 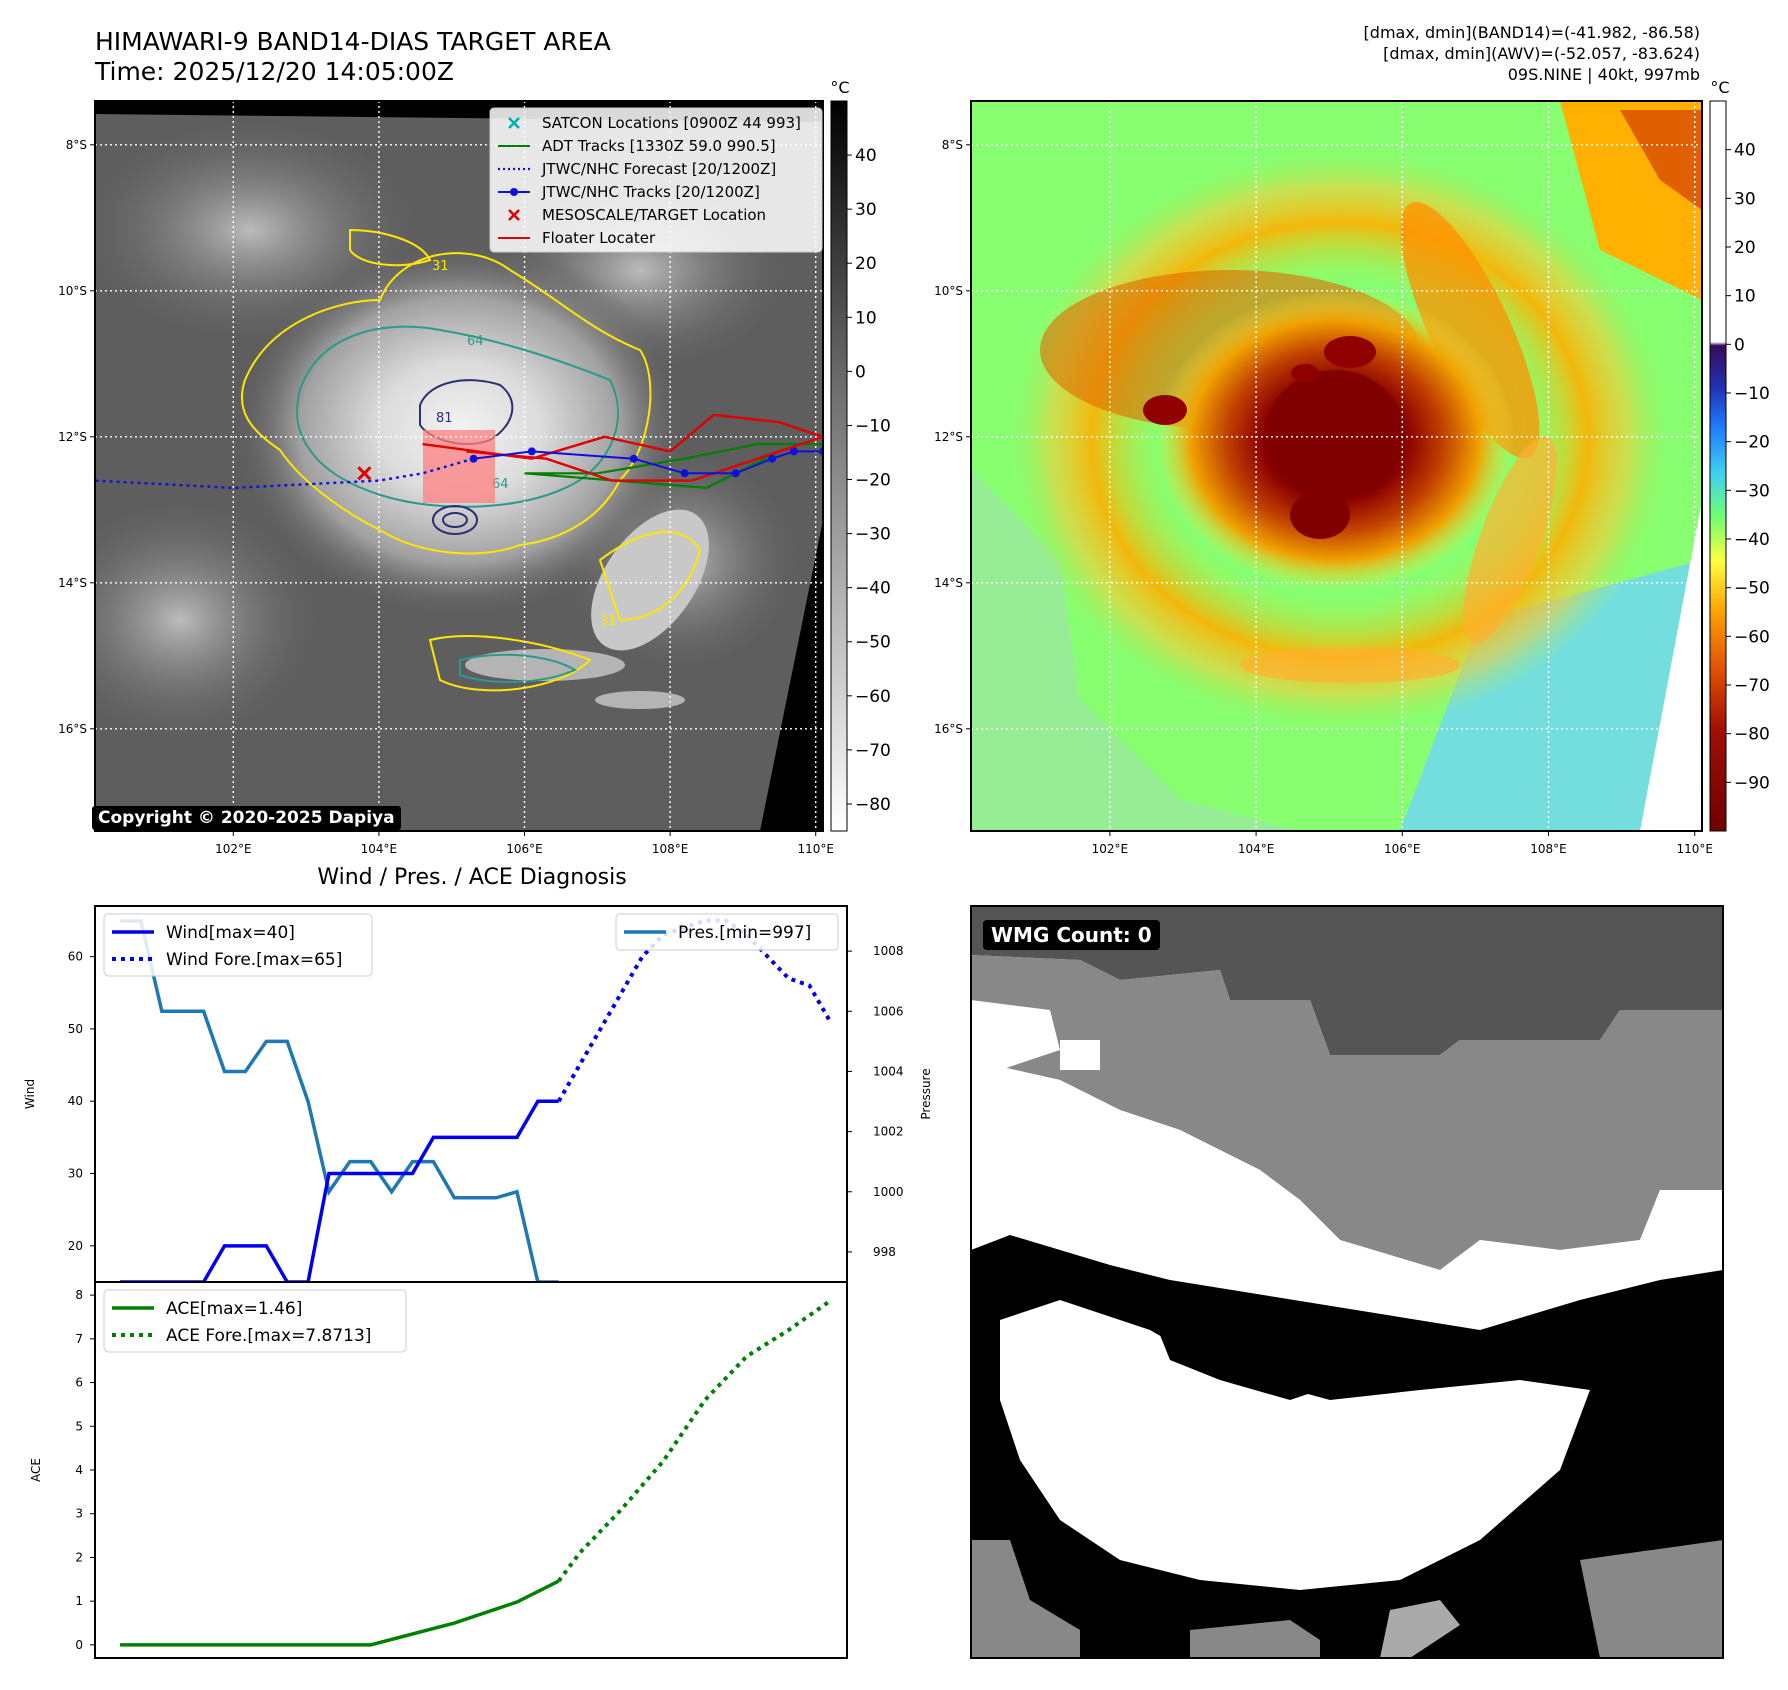 I want to click on pressure-tick-label: 998, so click(x=884, y=1252).